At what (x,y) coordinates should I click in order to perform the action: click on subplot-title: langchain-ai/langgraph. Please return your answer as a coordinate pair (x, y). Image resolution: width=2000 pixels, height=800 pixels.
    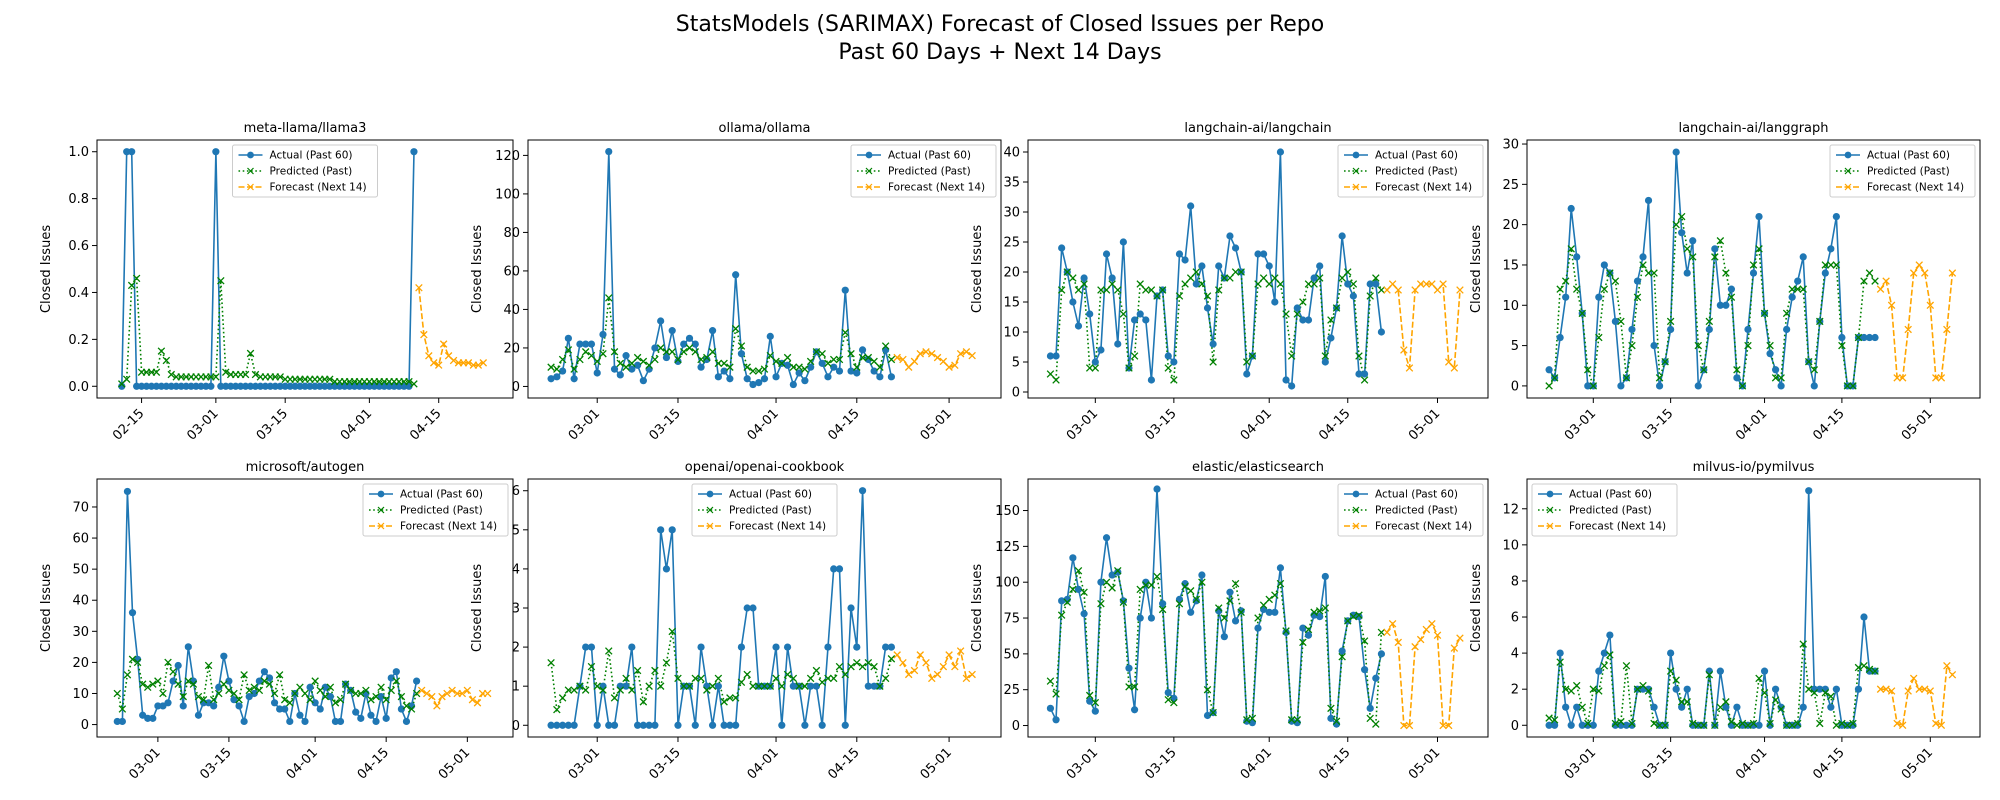
    Looking at the image, I should click on (1753, 128).